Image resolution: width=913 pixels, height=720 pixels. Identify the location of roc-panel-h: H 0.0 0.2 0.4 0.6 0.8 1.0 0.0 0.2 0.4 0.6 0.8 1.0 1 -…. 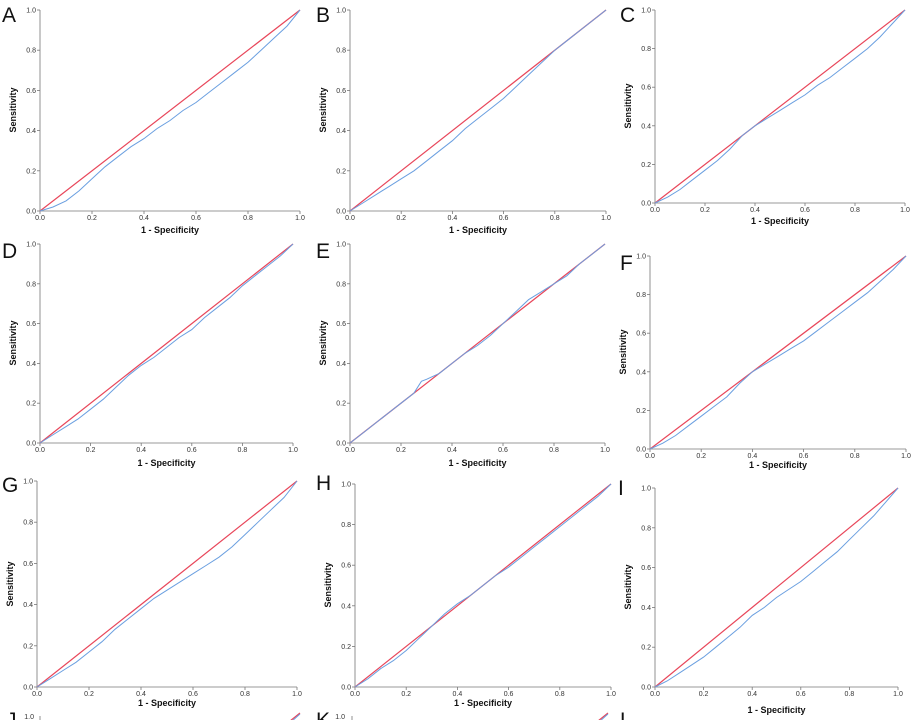
(466, 590).